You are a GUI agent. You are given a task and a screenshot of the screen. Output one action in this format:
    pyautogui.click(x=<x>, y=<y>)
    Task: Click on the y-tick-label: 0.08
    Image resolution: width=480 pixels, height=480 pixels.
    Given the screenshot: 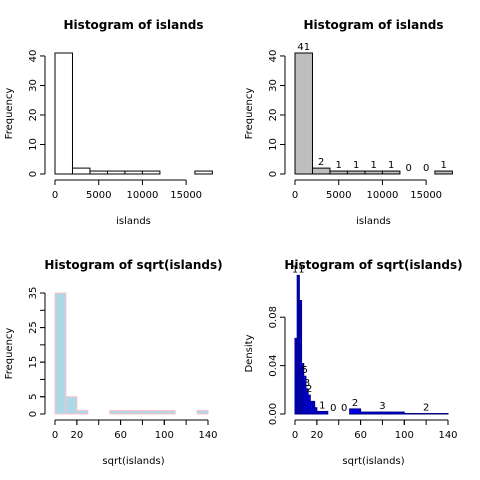 What is the action you would take?
    pyautogui.click(x=273, y=317)
    